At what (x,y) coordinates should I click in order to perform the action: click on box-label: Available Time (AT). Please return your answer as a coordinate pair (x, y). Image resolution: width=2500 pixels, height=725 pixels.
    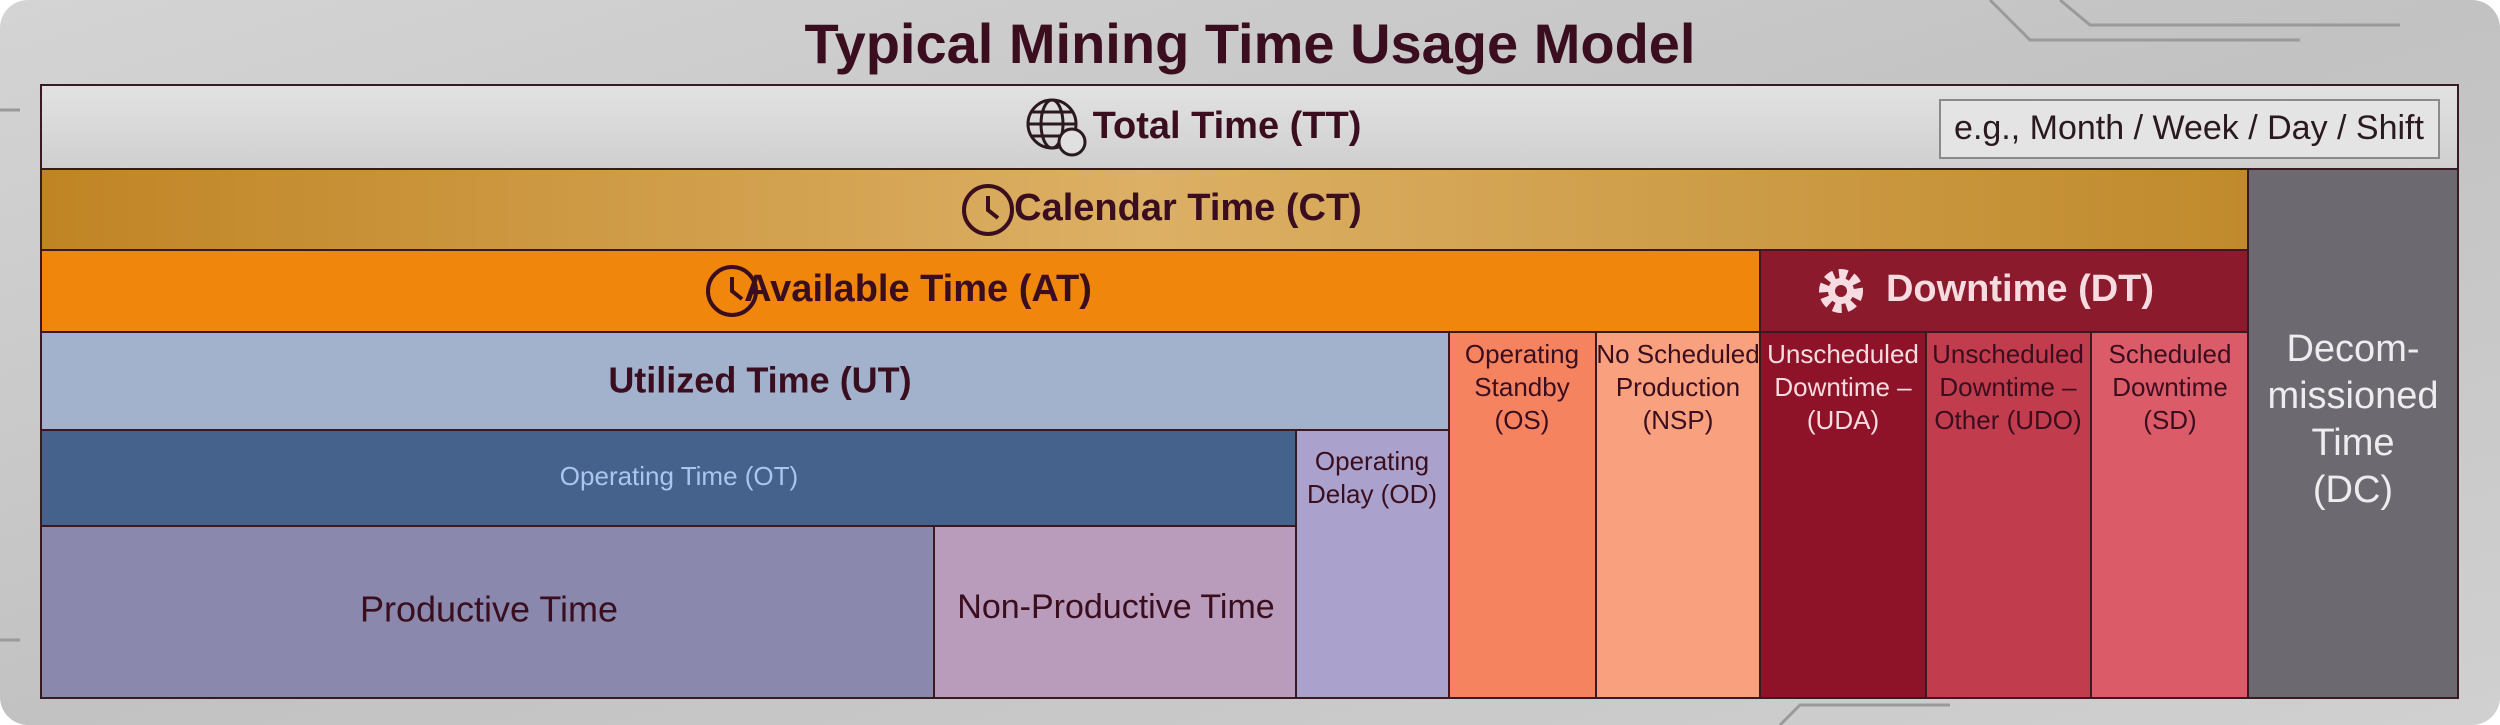
    Looking at the image, I should click on (918, 289).